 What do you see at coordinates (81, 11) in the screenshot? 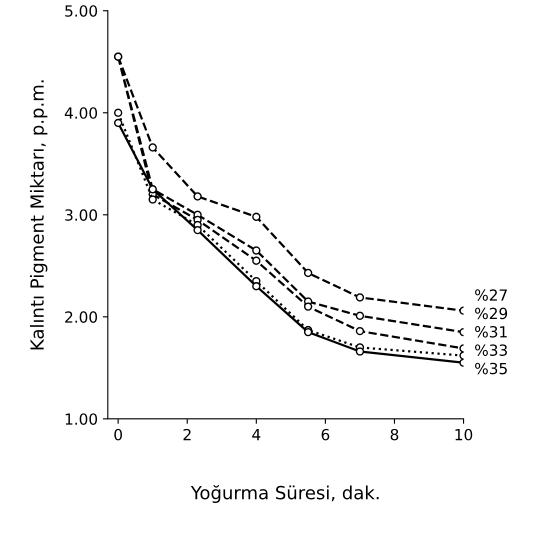
I see `y-tick-label: 5.00` at bounding box center [81, 11].